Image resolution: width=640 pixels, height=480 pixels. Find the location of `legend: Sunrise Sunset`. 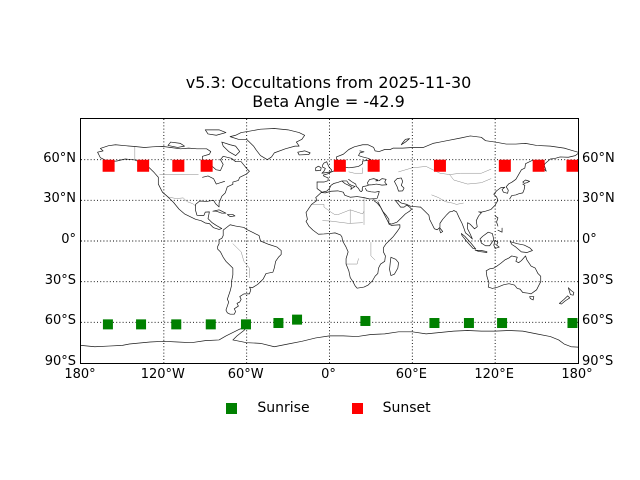

legend: Sunrise Sunset is located at coordinates (328, 408).